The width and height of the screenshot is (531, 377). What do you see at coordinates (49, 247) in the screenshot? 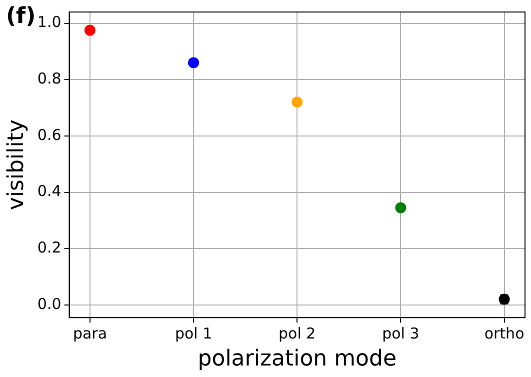
I see `y-tick-label: 0.2` at bounding box center [49, 247].